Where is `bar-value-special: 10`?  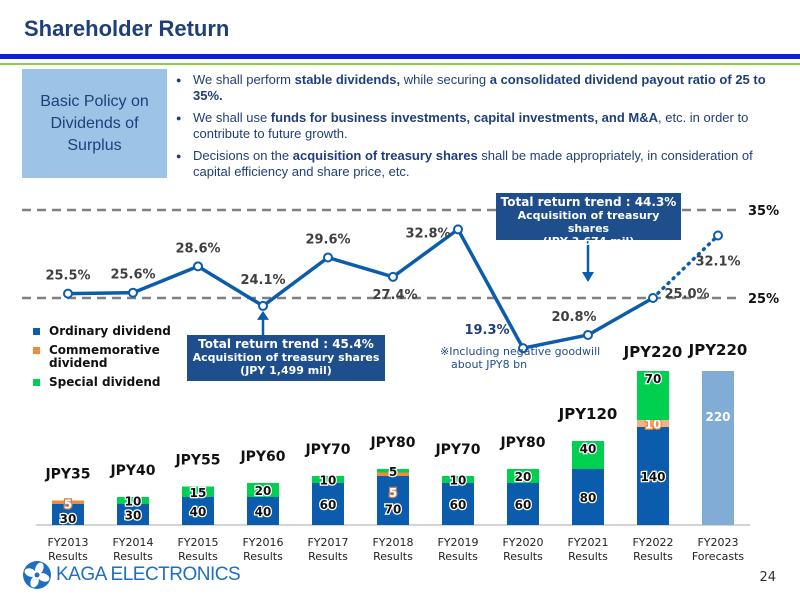 bar-value-special: 10 is located at coordinates (133, 502).